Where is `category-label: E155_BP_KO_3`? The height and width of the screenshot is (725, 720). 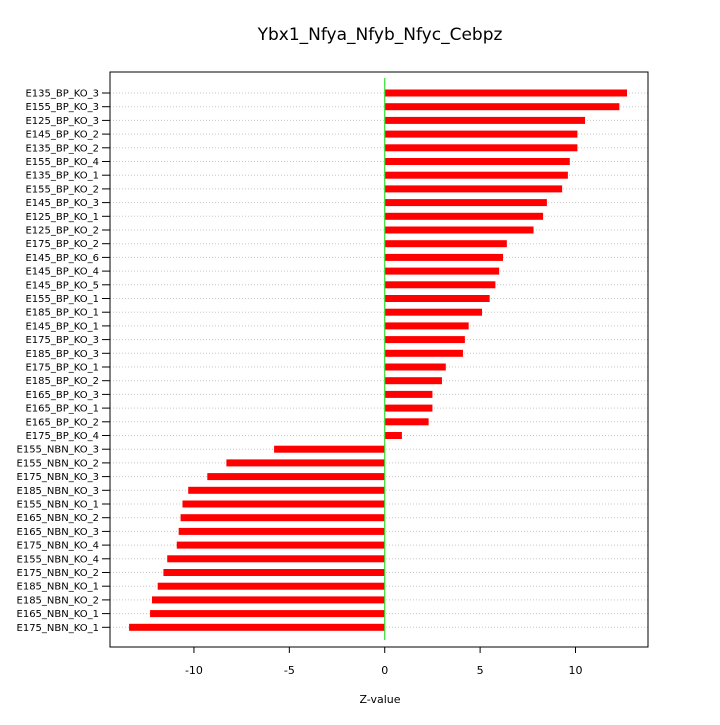 category-label: E155_BP_KO_3 is located at coordinates (62, 107).